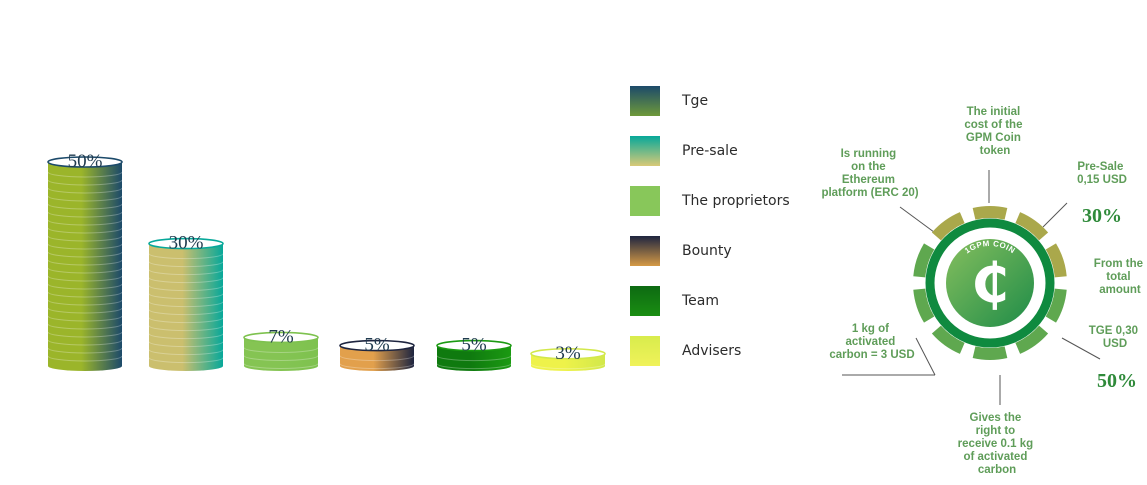 This screenshot has height=485, width=1147. Describe the element at coordinates (925, 356) in the screenshot. I see `connector-left` at that location.